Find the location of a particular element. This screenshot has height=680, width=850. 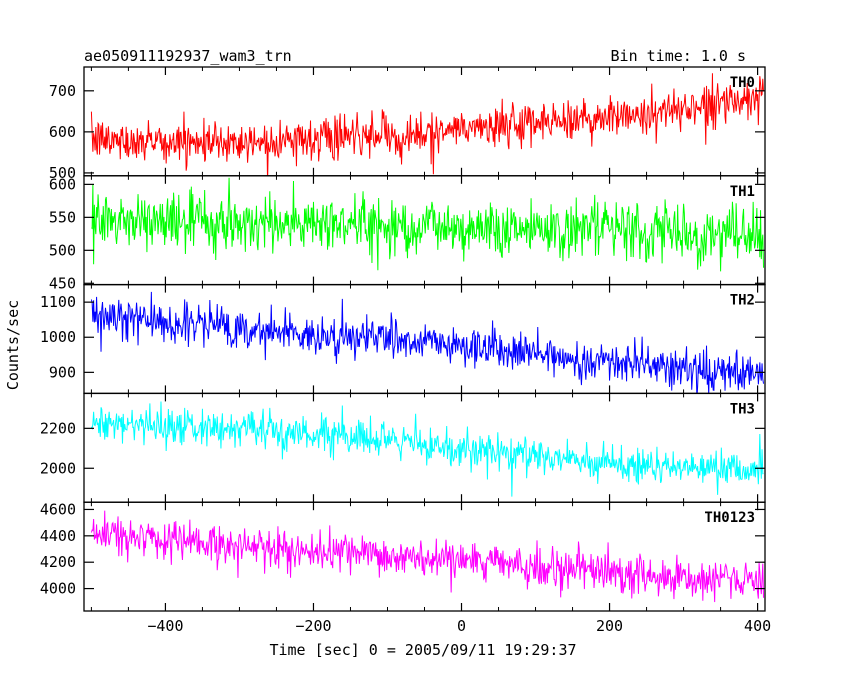

series-line-th3 is located at coordinates (427, 449).